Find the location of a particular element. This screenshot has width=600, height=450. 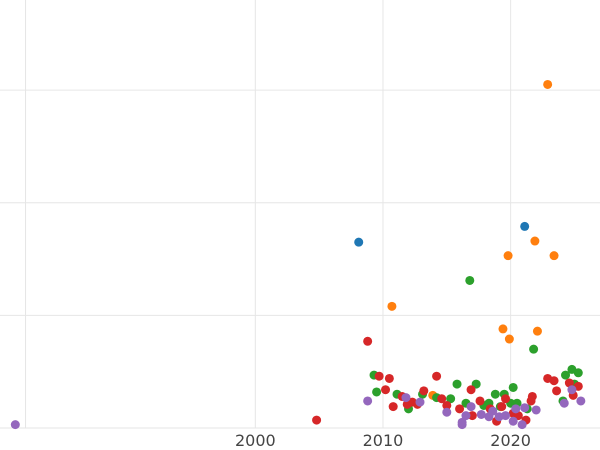

x-tick-label: 2000 is located at coordinates (255, 440).